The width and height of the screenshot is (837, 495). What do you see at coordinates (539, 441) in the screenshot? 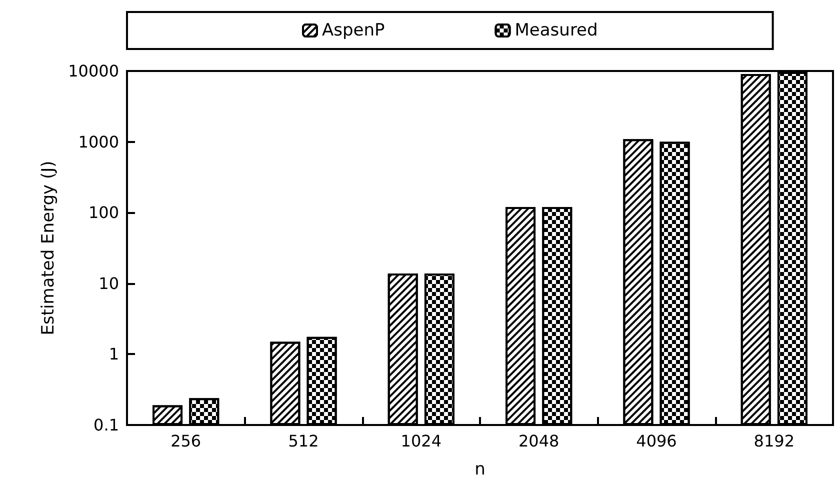
I see `x-tick-label: 2048` at bounding box center [539, 441].